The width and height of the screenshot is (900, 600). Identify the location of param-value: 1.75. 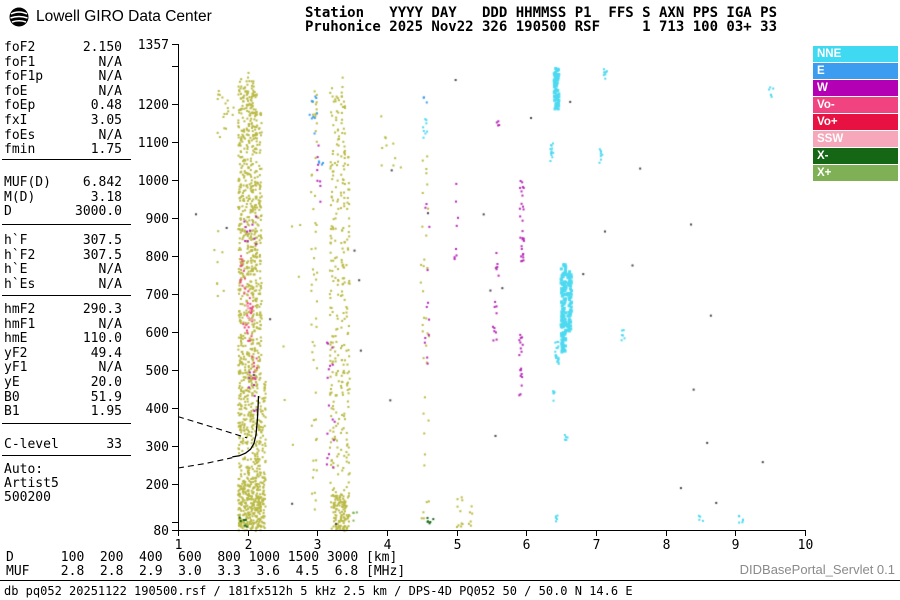
(106, 150).